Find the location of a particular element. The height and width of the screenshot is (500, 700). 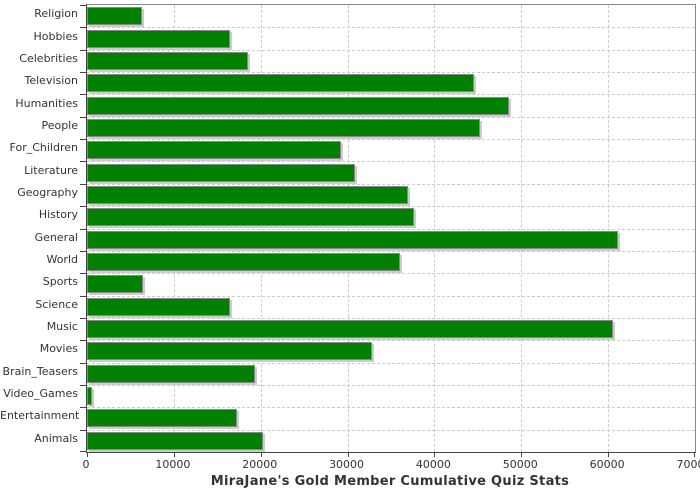

bar-sports is located at coordinates (115, 284).